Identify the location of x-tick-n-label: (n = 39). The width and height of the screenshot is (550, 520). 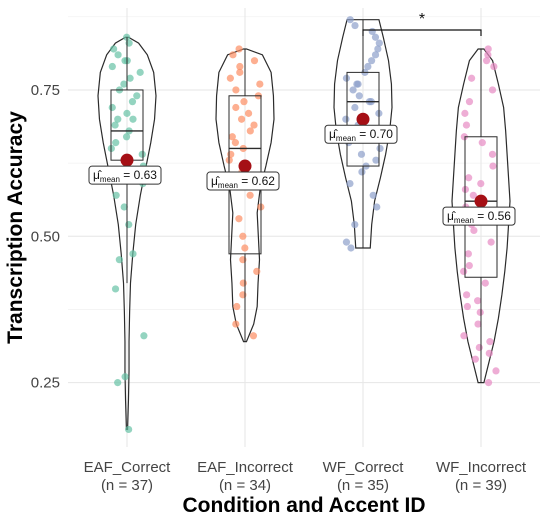
(481, 485).